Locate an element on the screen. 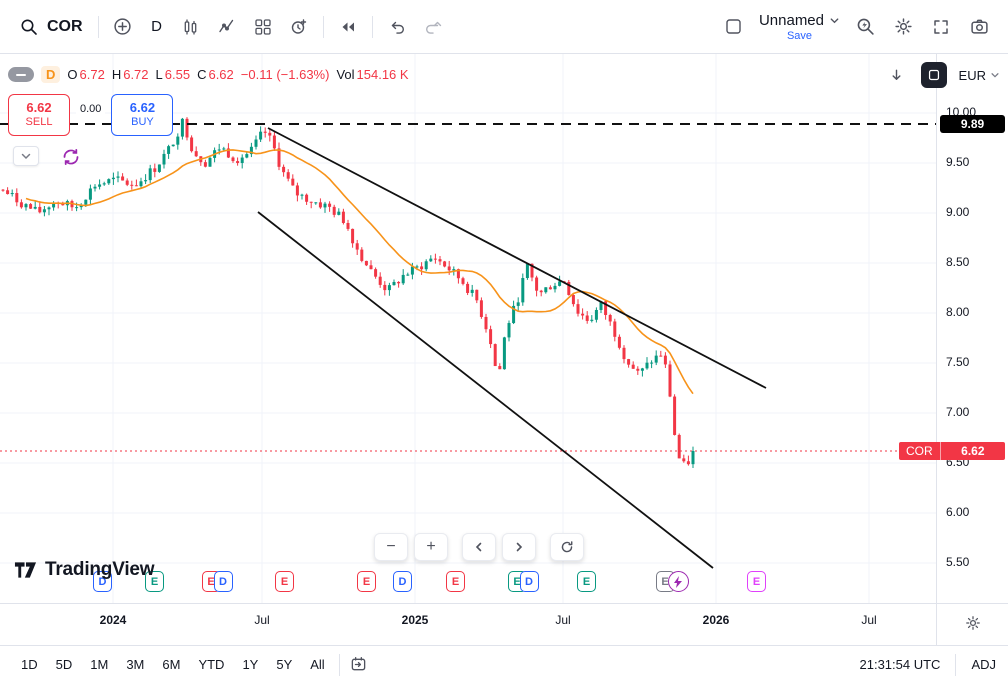  chevron-left-icon is located at coordinates (478, 547).